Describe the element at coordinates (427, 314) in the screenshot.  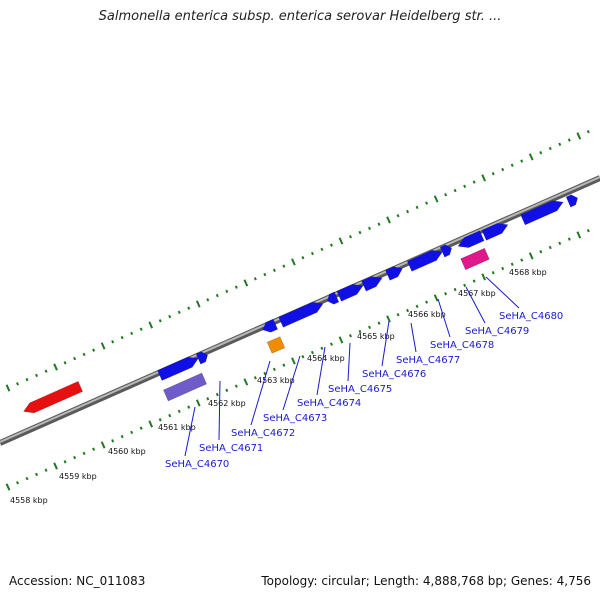
I see `kbp-label: 4566 kbp` at that location.